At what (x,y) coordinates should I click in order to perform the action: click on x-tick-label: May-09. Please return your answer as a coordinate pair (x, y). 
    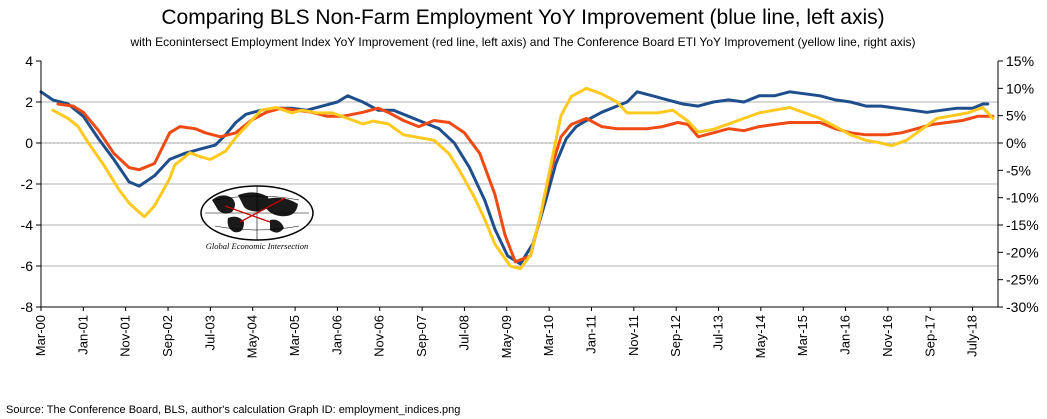
    Looking at the image, I should click on (506, 336).